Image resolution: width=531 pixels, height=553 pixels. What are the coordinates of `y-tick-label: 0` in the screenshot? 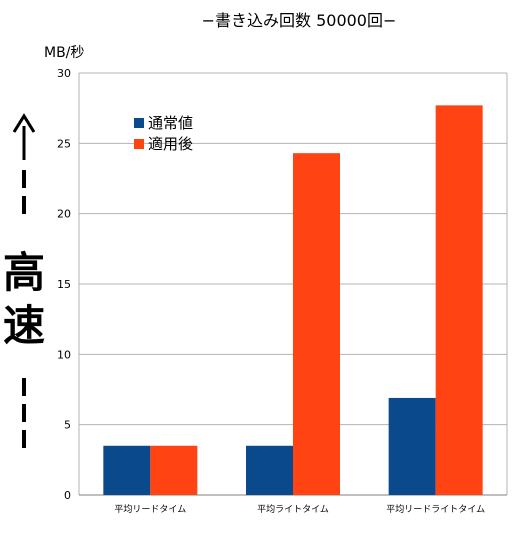 It's located at (67, 495).